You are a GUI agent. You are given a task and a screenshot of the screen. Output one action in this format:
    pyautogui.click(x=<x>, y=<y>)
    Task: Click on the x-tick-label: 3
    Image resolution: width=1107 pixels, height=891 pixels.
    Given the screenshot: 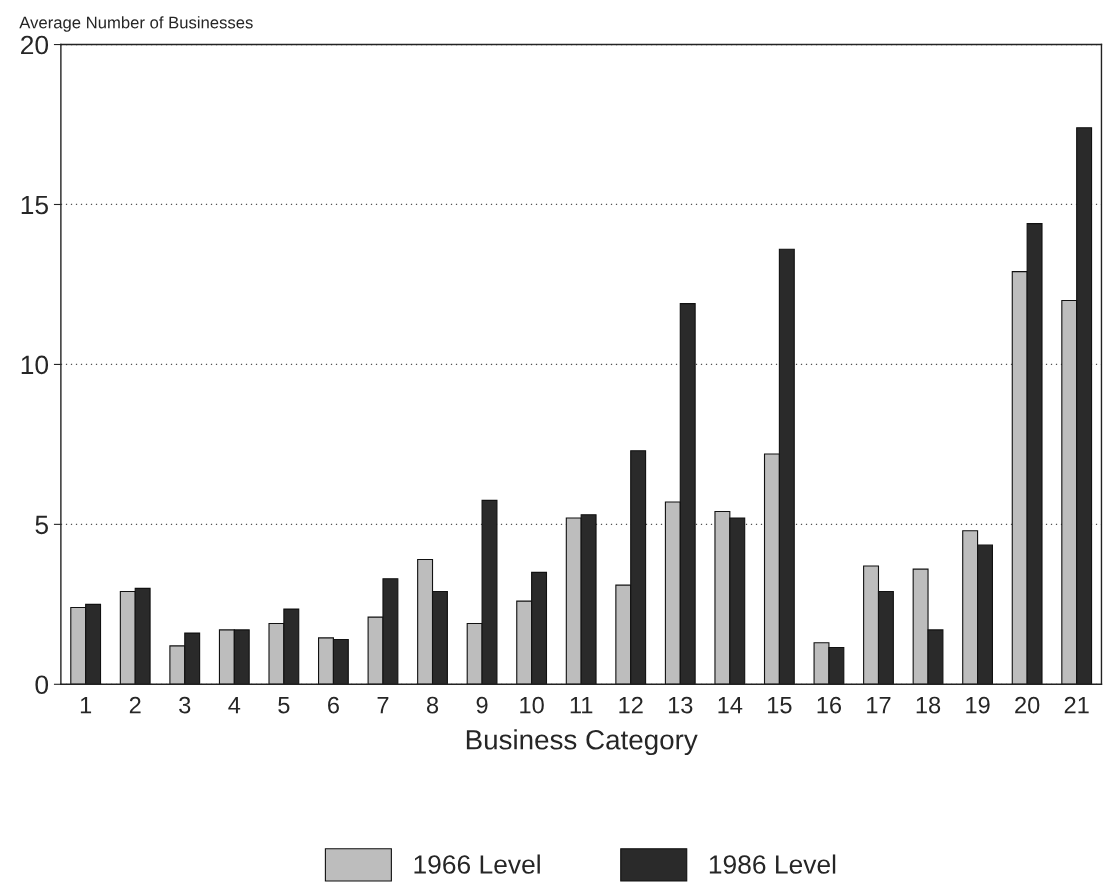 What is the action you would take?
    pyautogui.click(x=185, y=705)
    